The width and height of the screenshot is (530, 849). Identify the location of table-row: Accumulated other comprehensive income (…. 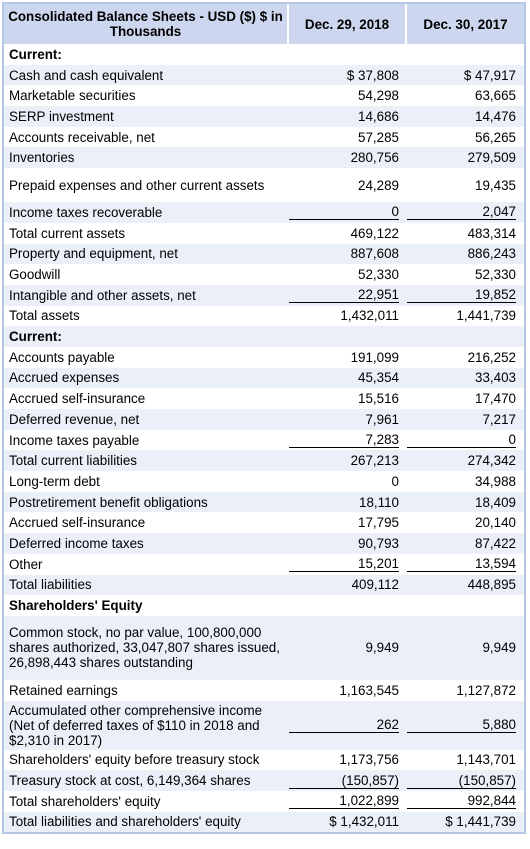
(264, 725).